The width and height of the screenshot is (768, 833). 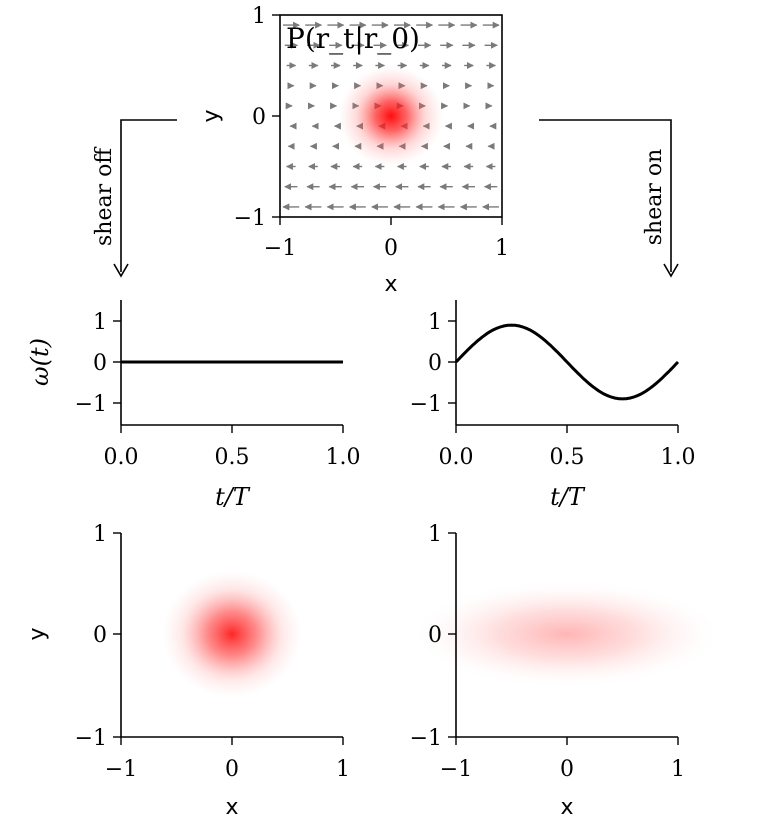 I want to click on omega-on-x-ticks: 0.0 0.5 1.0, so click(x=567, y=447).